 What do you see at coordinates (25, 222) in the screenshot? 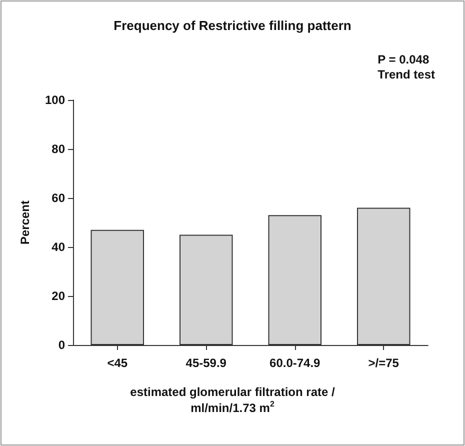
I see `y-axis-title: Percent` at bounding box center [25, 222].